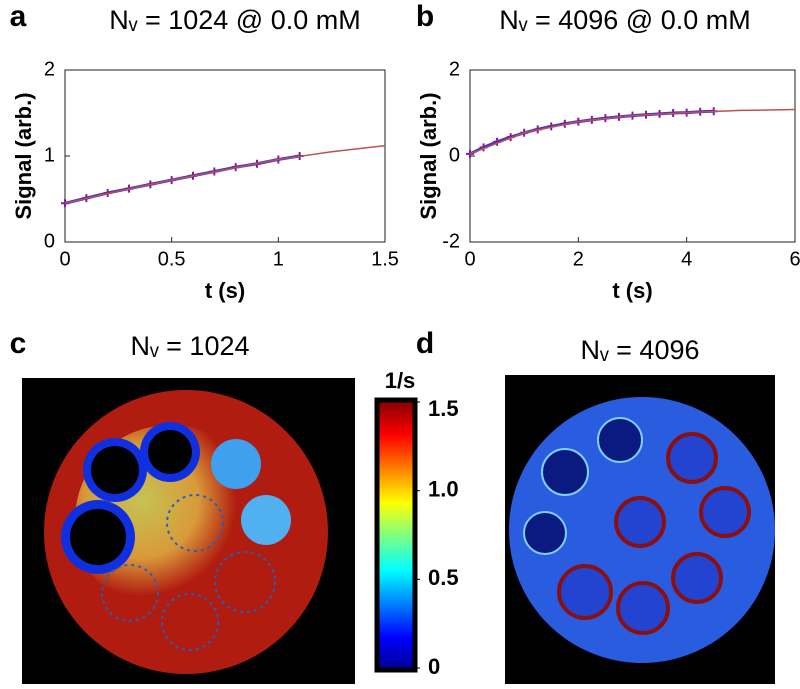 This screenshot has width=800, height=689. Describe the element at coordinates (624, 20) in the screenshot. I see `panel-title: Nᵥ = 4096 @ 0.0 mM` at that location.